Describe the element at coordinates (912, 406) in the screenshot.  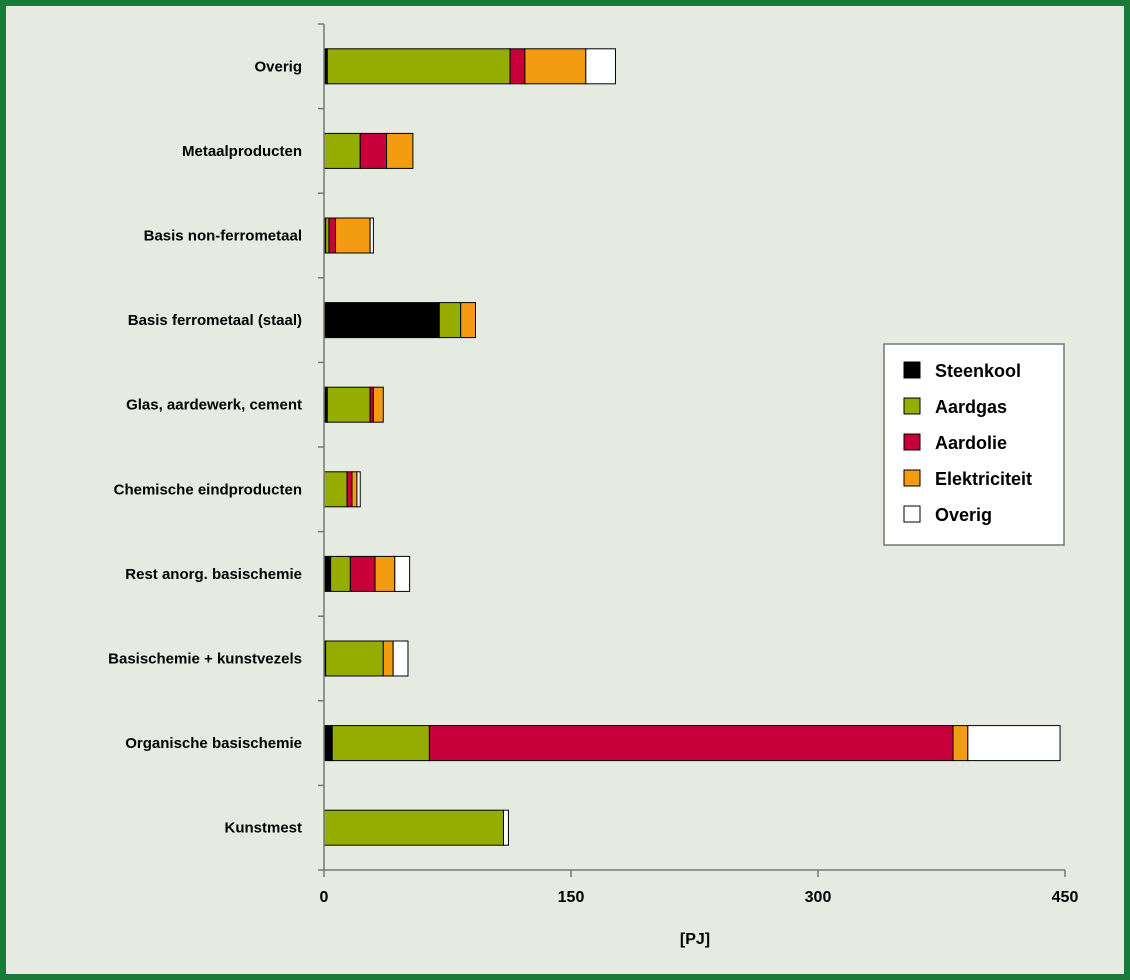
I see `legend-swatch-aardgas` at that location.